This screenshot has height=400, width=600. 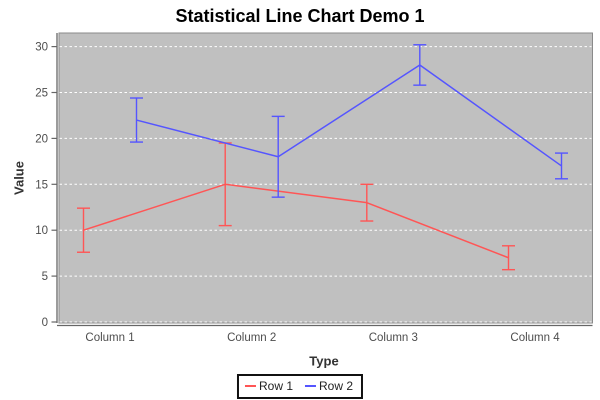 I want to click on chart-title: Statistical Line Chart Demo 1, so click(x=300, y=16).